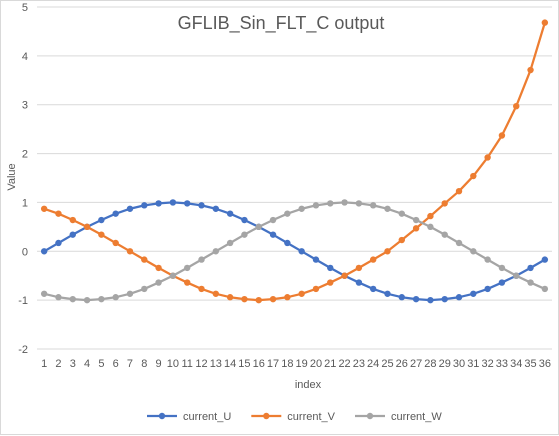 The width and height of the screenshot is (559, 436). Describe the element at coordinates (23, 350) in the screenshot. I see `y-tick-label: -2` at that location.